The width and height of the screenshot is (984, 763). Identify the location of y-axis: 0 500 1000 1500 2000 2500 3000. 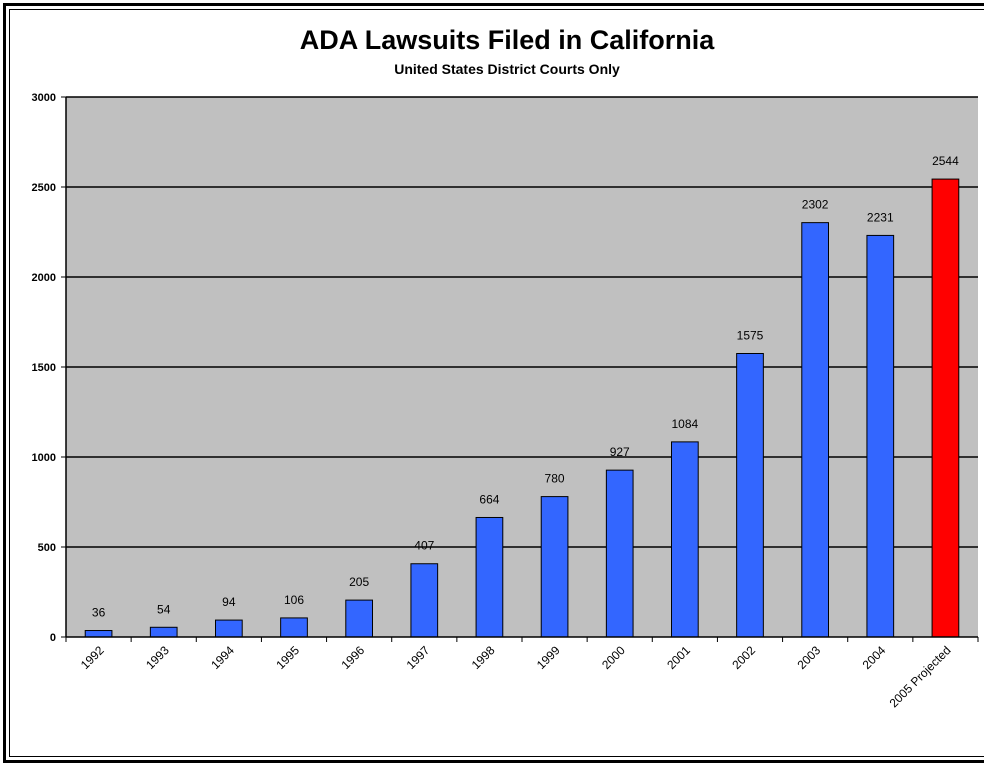
(49, 368).